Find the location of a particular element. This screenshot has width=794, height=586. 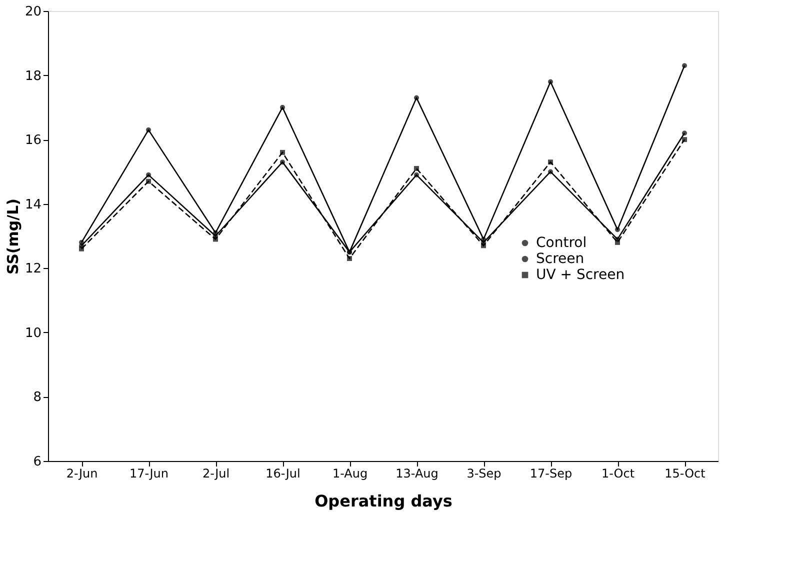

x-tick-label: 15-Oct is located at coordinates (685, 473).